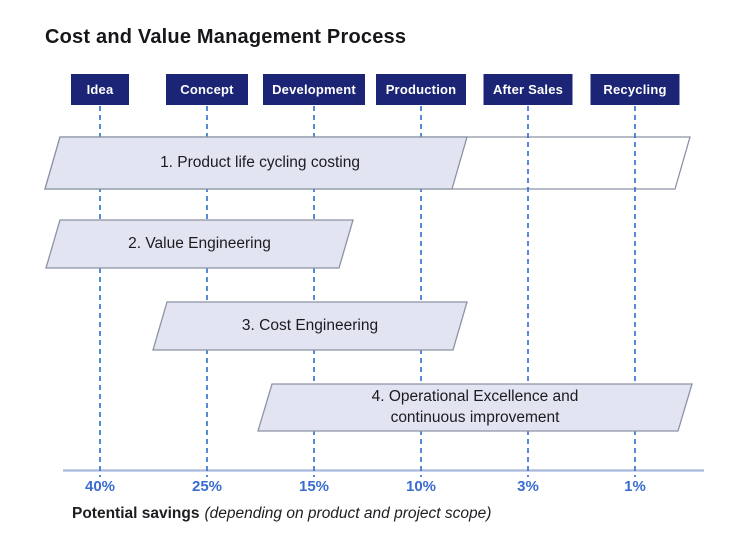 Image resolution: width=750 pixels, height=557 pixels. What do you see at coordinates (207, 89) in the screenshot?
I see `stage-box-concept: Concept` at bounding box center [207, 89].